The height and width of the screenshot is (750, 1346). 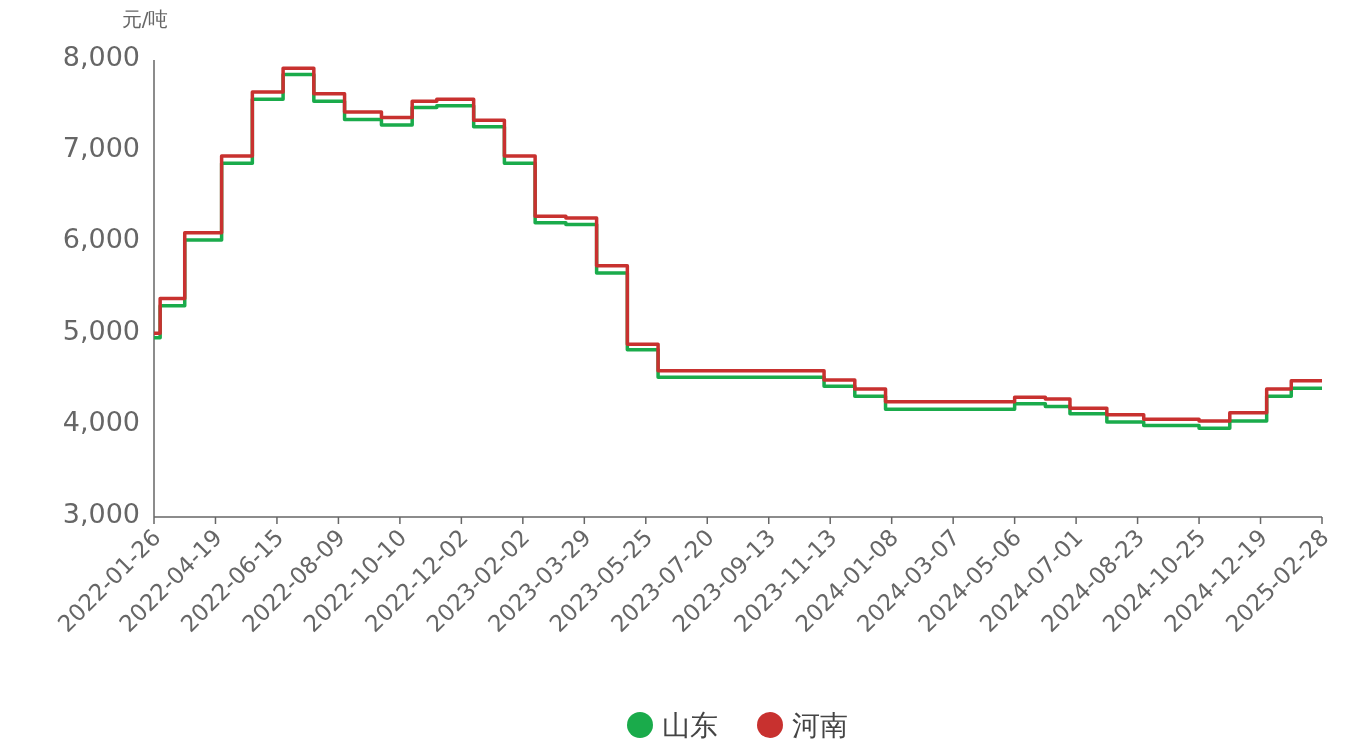 I want to click on legend-label: 河南, so click(x=820, y=725).